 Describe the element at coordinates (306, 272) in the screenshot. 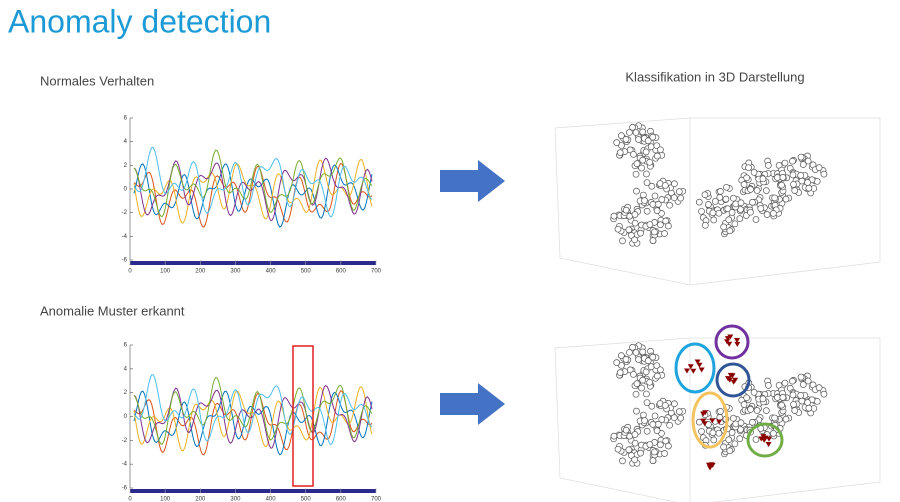

I see `x-tick-label: 500` at that location.